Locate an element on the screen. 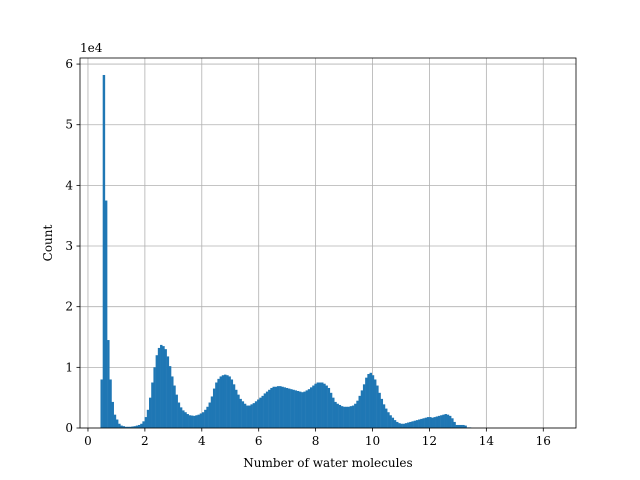  x-tick-label: 12 is located at coordinates (429, 441).